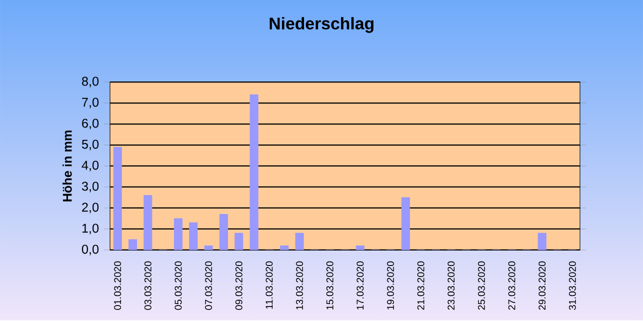 The image size is (643, 321). What do you see at coordinates (90, 166) in the screenshot?
I see `y-tick-label: 4,0` at bounding box center [90, 166].